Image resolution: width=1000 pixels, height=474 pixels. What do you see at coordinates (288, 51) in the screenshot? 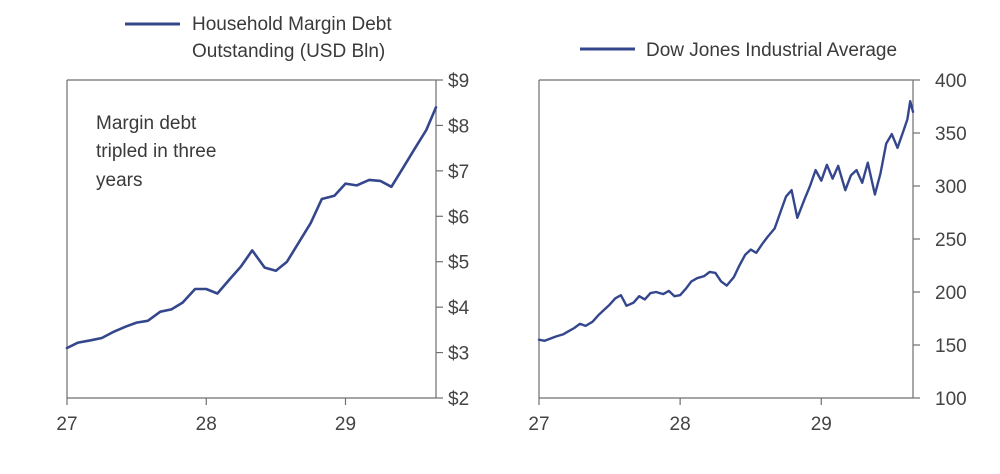
I see `margin-debt-legend-line-2: Outstanding (USD Bln)` at bounding box center [288, 51].